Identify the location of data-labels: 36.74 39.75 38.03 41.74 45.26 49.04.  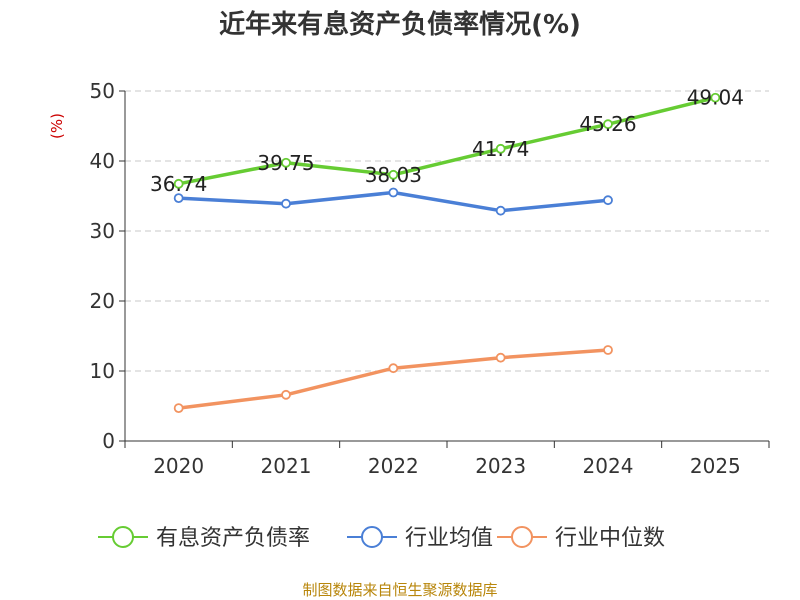
(447, 141).